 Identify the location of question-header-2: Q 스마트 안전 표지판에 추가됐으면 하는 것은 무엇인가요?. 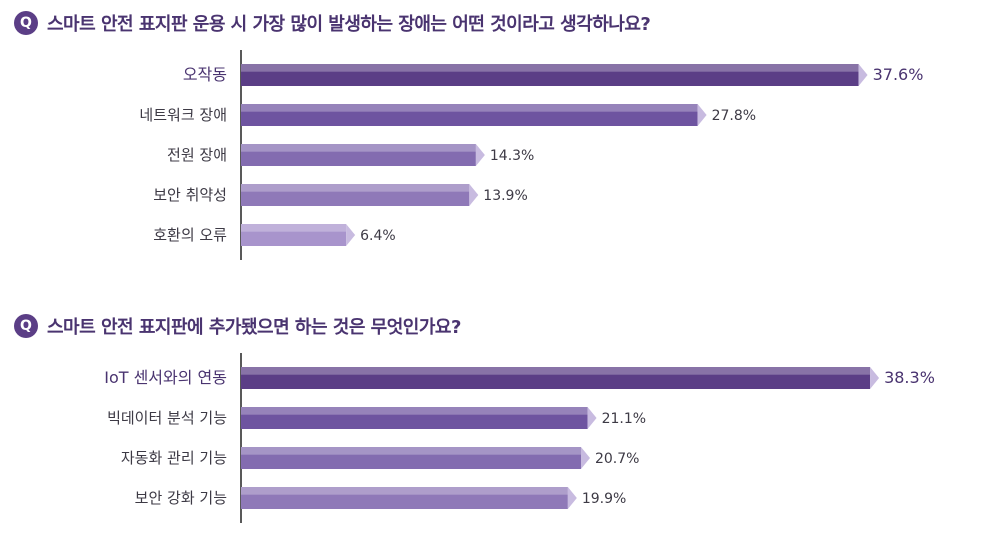
(237, 326).